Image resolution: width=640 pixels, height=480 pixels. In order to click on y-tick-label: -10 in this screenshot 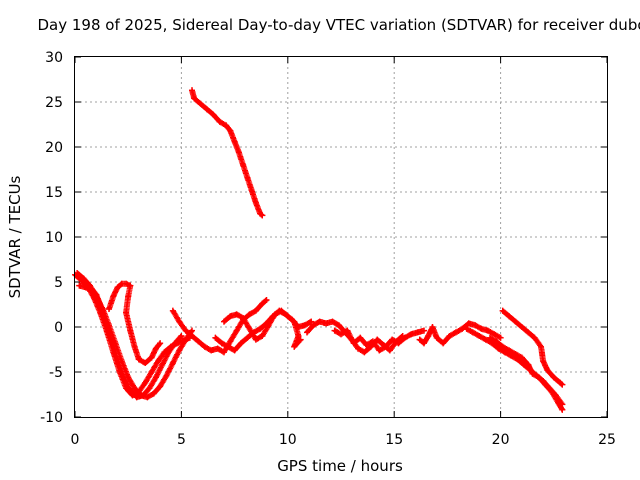, I will do `click(51, 418)`.